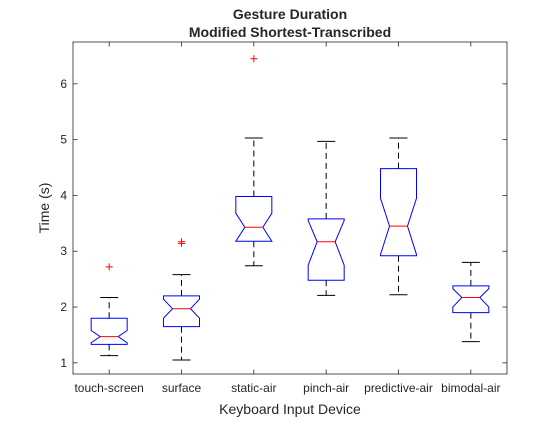 The image size is (560, 425). What do you see at coordinates (470, 388) in the screenshot?
I see `x-tick-label: bimodal-air` at bounding box center [470, 388].